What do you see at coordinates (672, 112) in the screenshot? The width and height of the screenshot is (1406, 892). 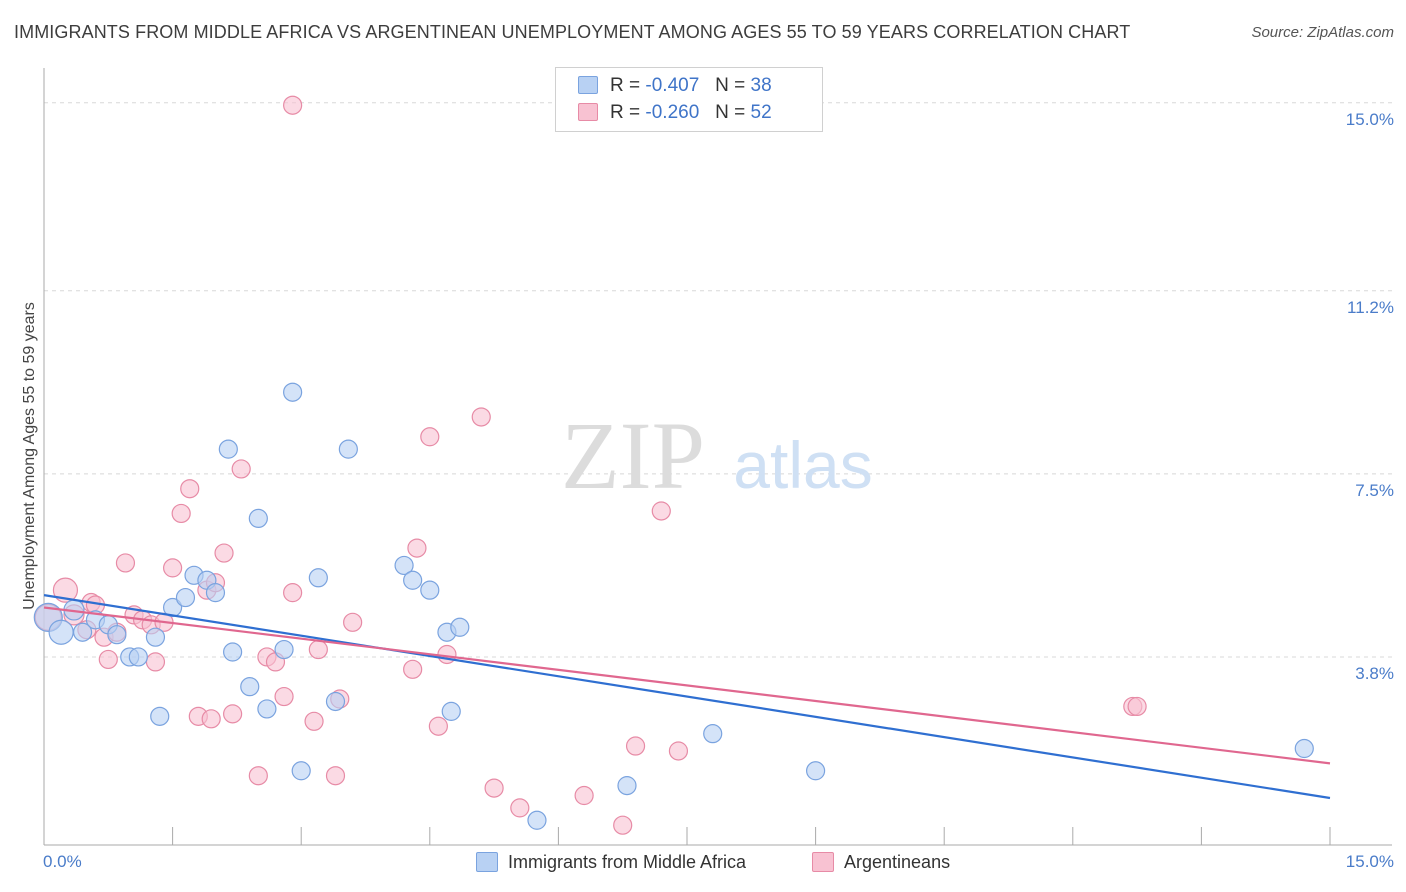 I see `r-value: -0.260` at bounding box center [672, 112].